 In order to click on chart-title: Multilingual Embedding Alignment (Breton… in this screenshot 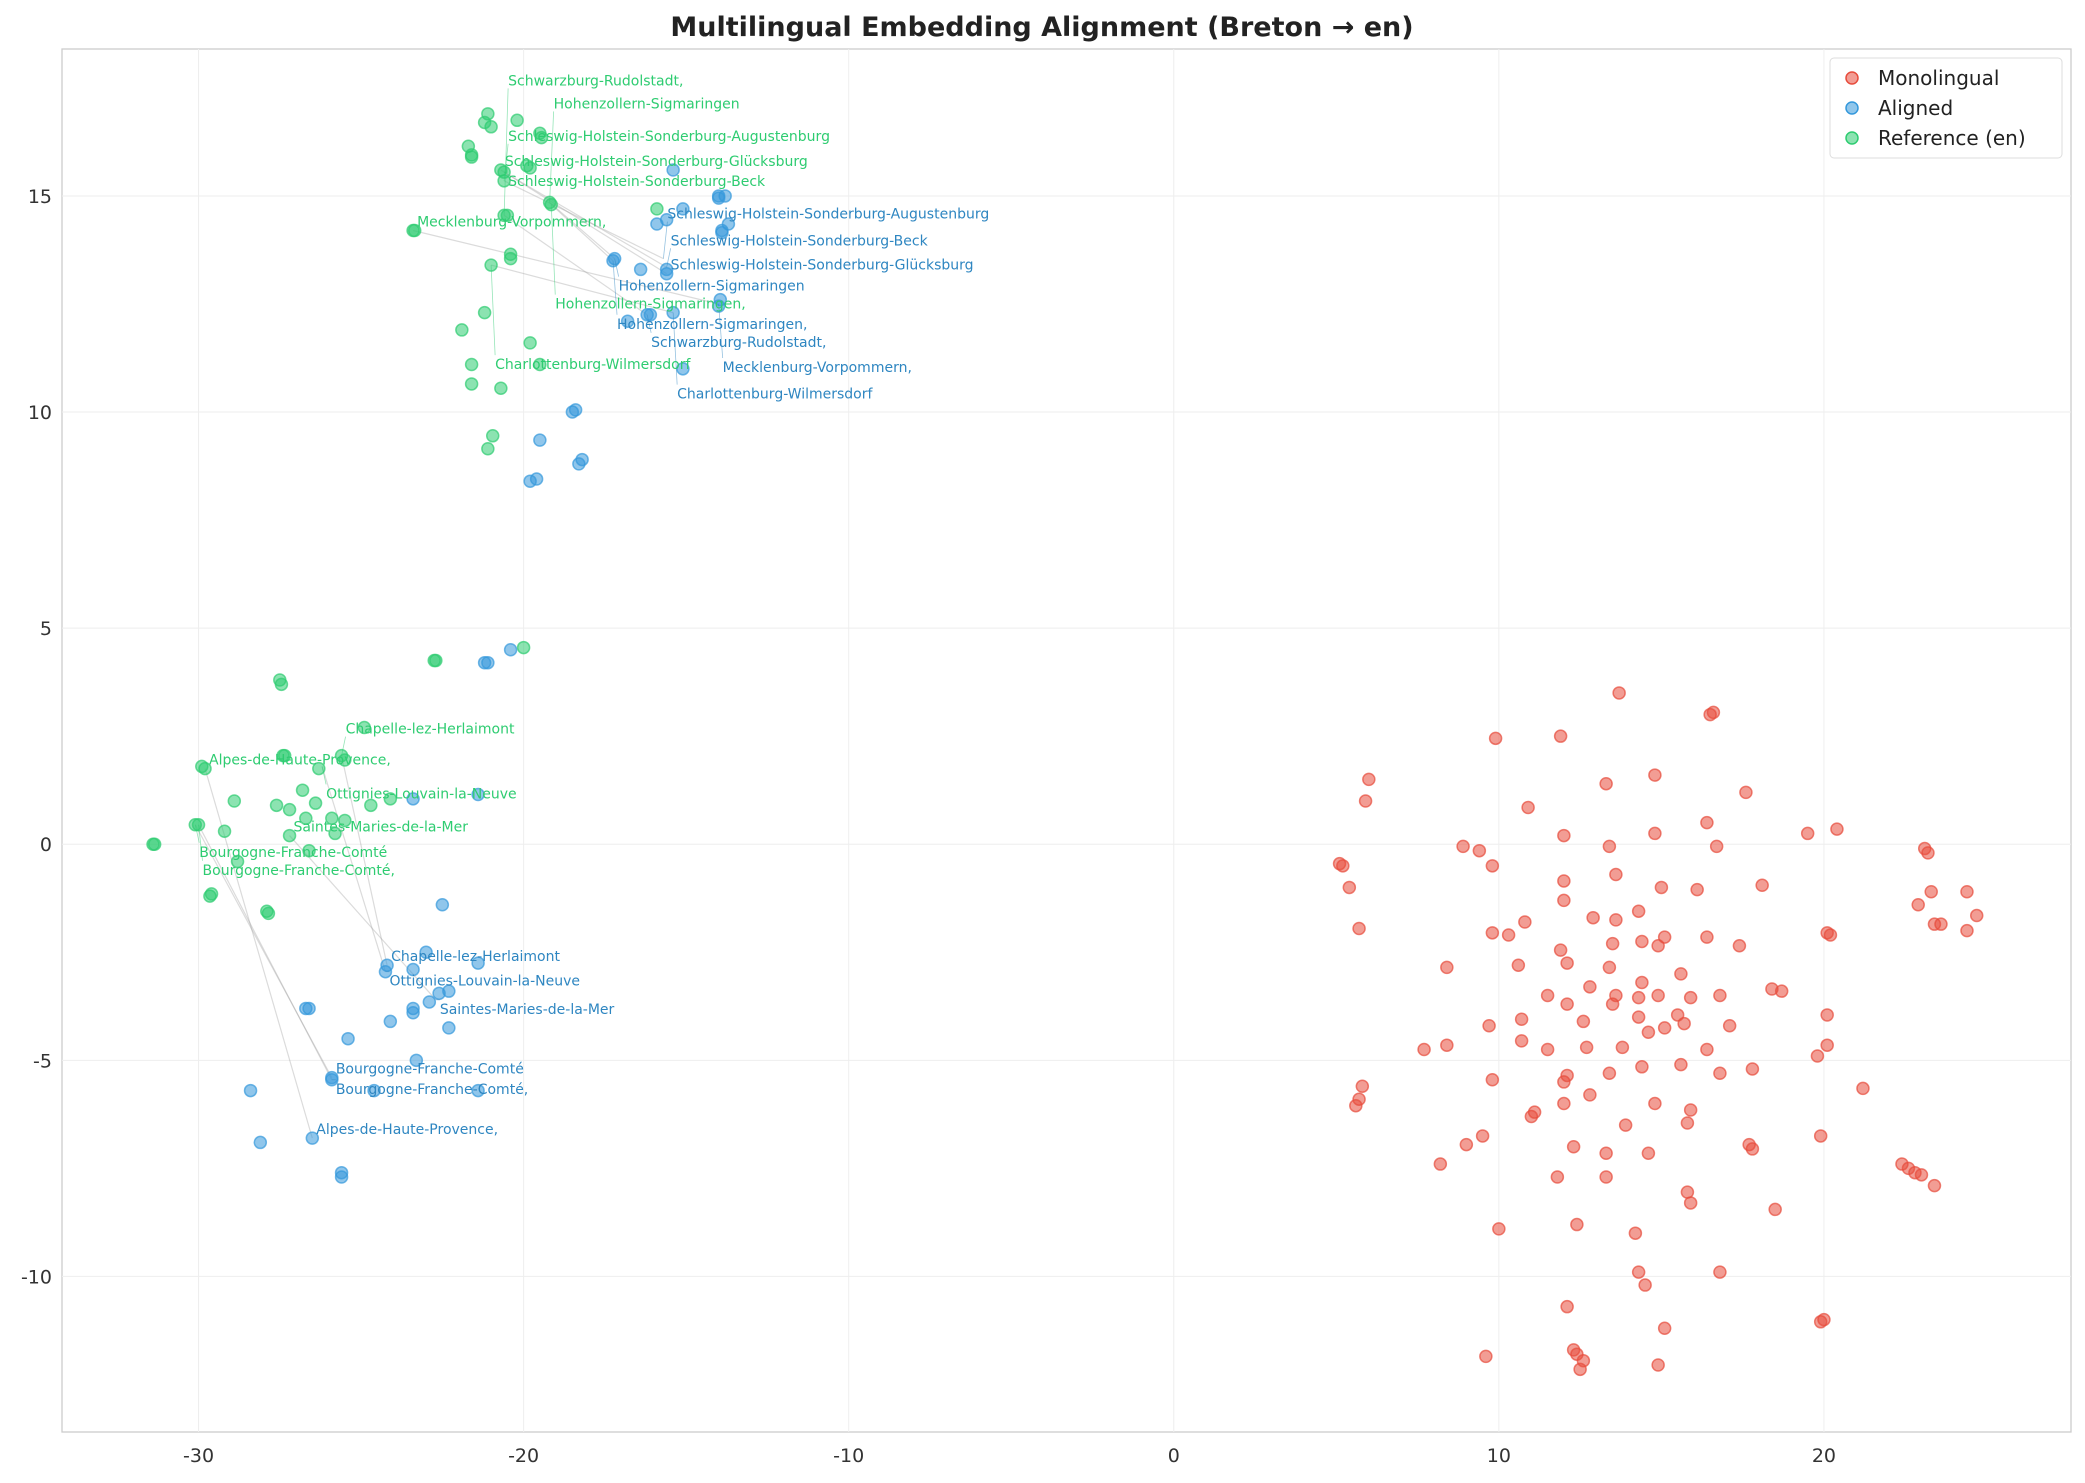, I will do `click(1041, 27)`.